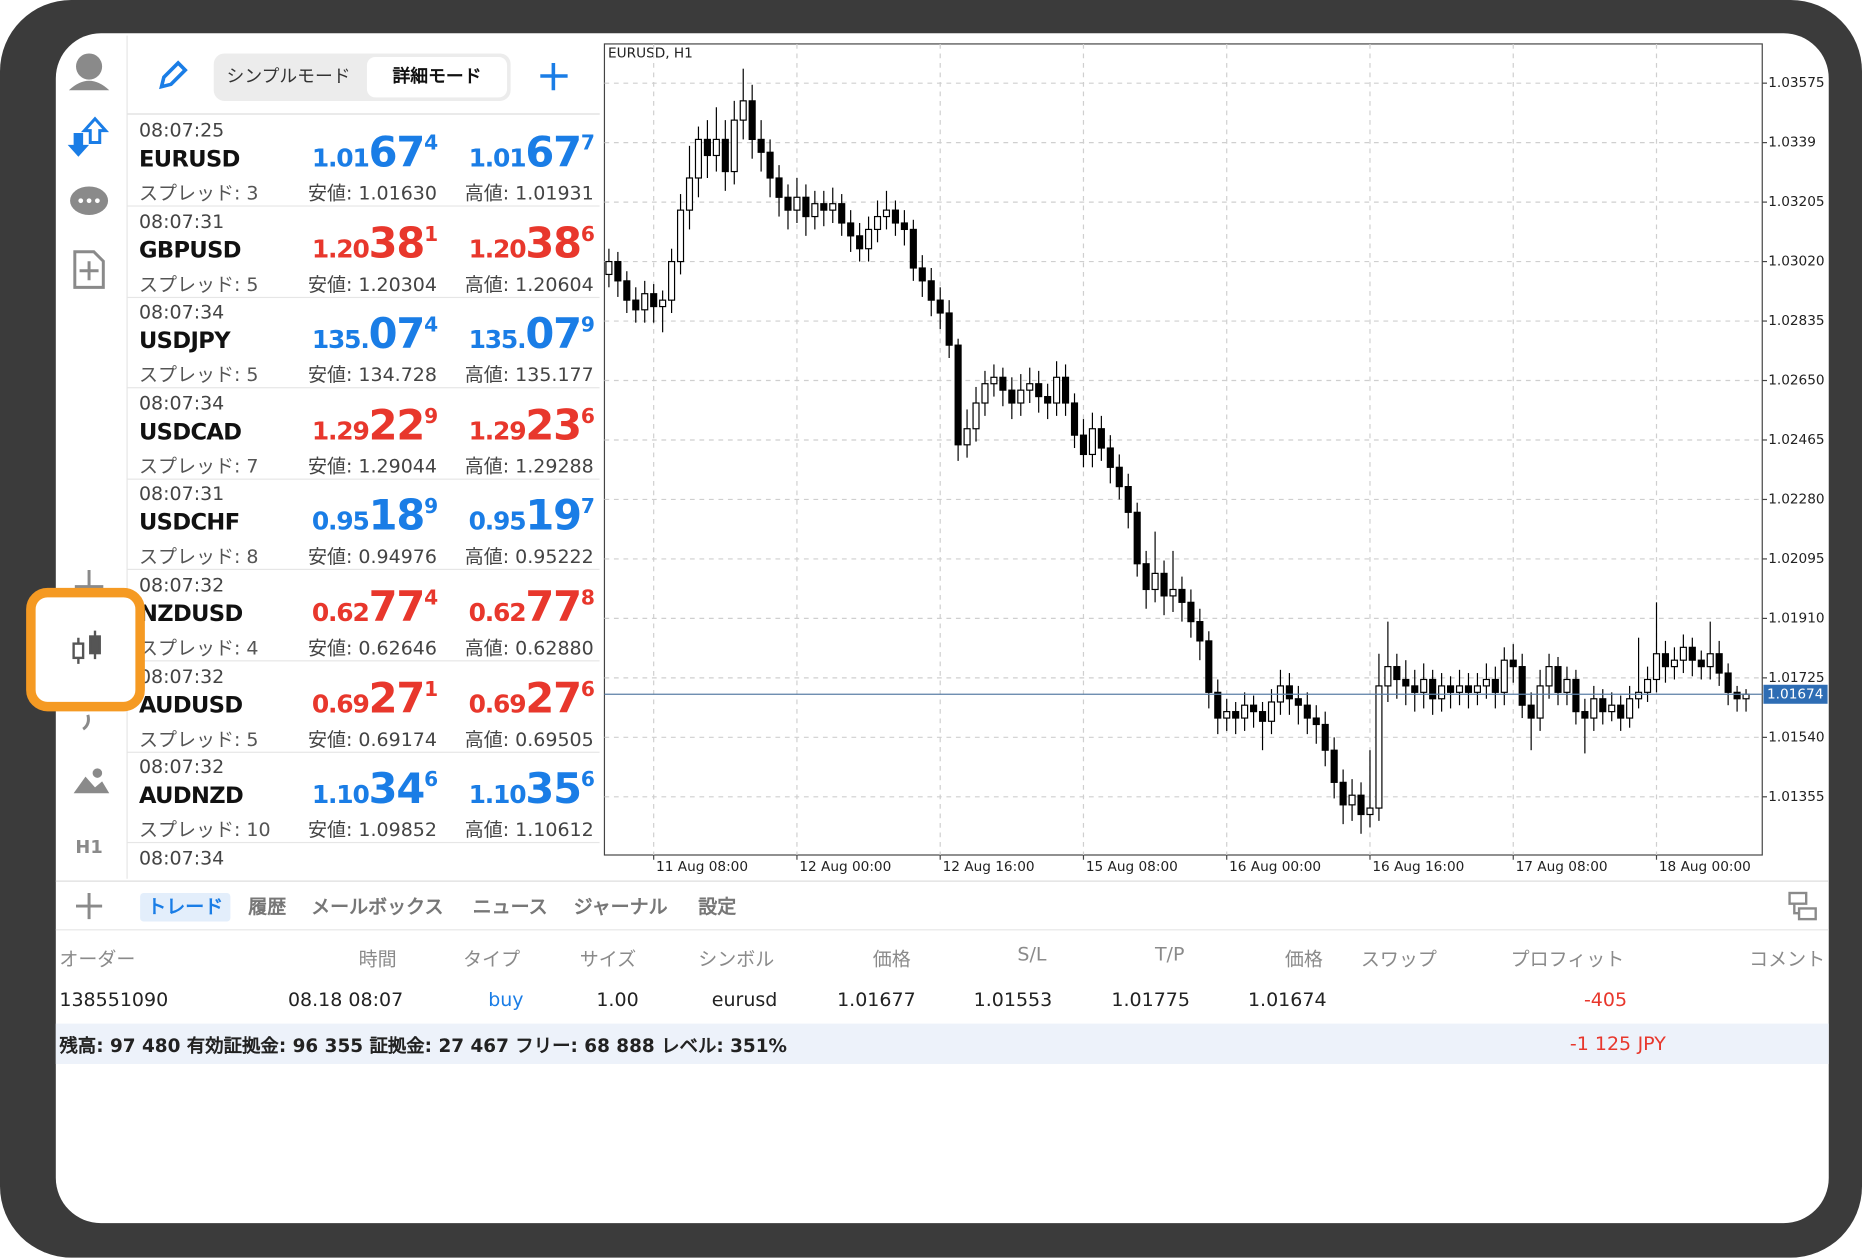 This screenshot has width=1862, height=1258. I want to click on ask-part: 8, so click(587, 598).